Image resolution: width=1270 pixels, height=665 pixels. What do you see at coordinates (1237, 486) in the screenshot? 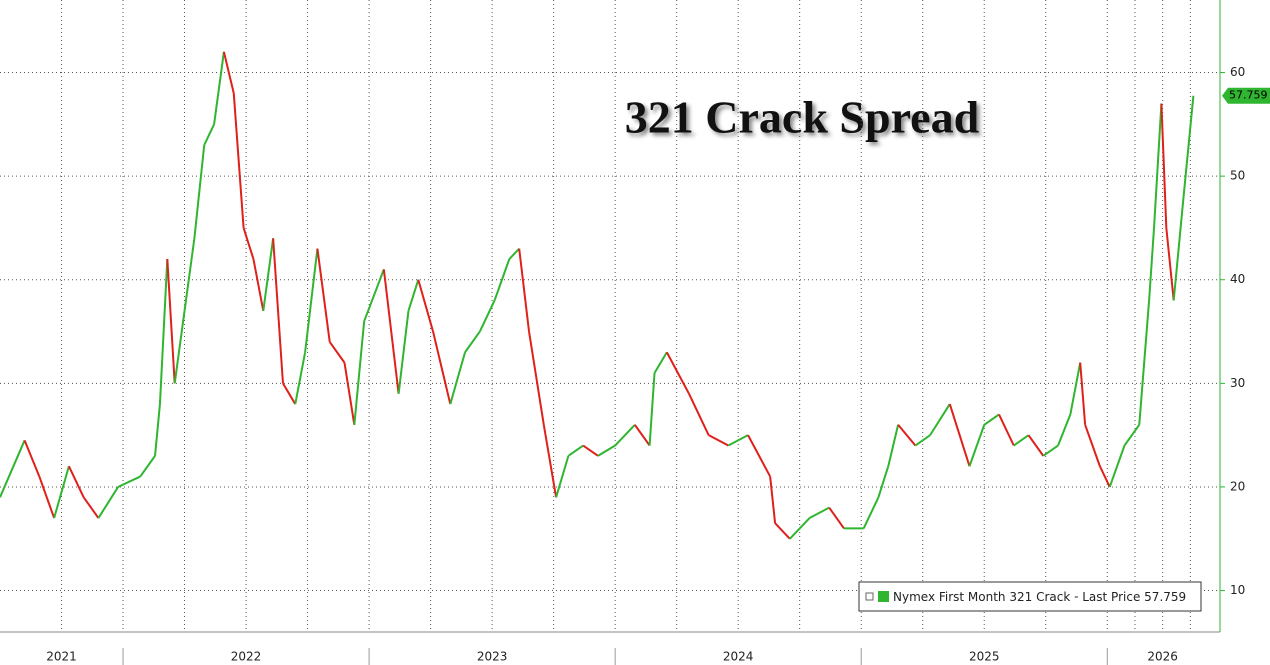
I see `y-tick-label: 20` at bounding box center [1237, 486].